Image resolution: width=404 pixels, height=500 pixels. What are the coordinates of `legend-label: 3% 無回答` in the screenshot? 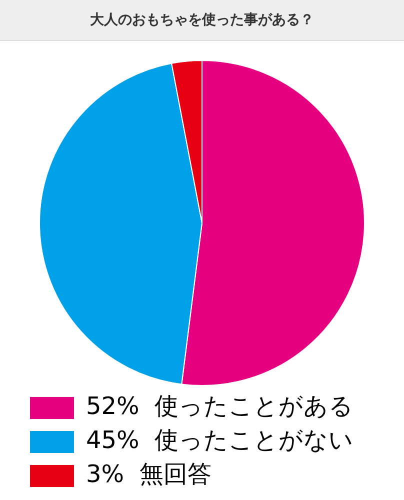 It's located at (149, 474).